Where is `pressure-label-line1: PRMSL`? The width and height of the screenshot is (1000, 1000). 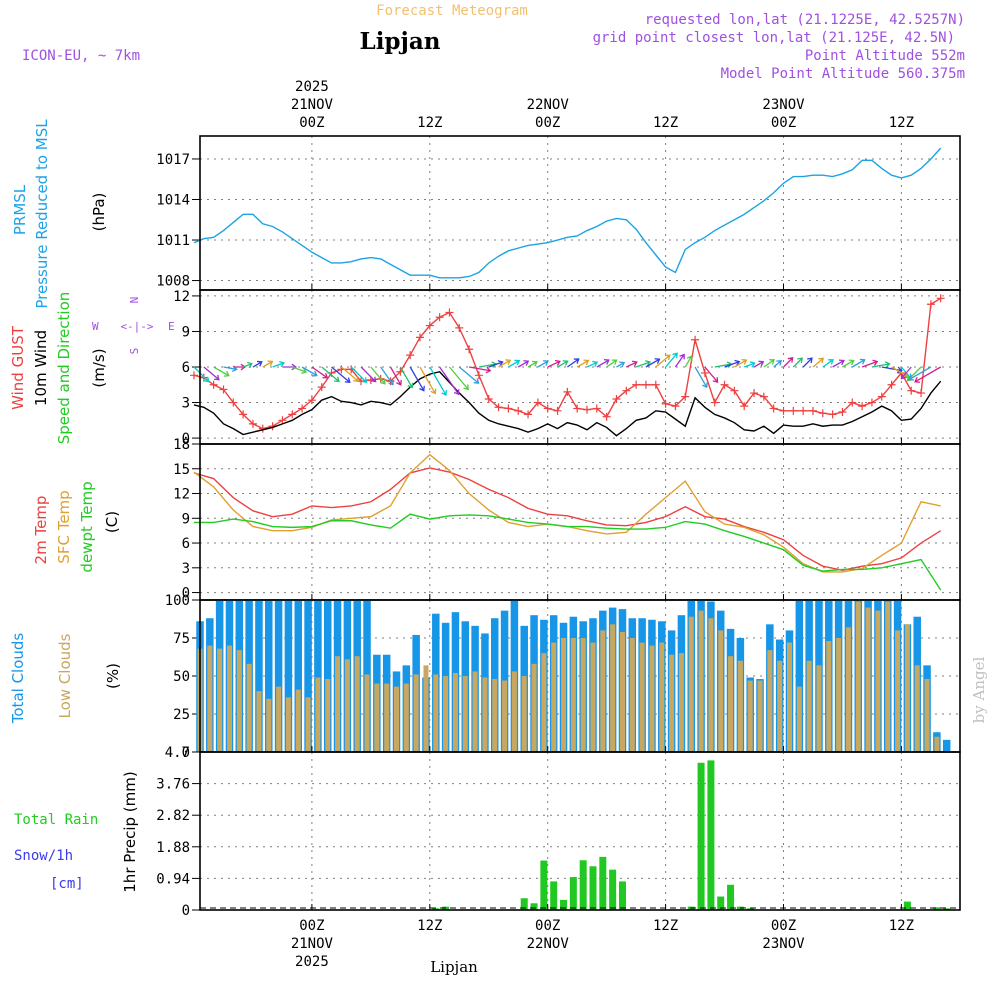
pressure-label-line1: PRMSL is located at coordinates (20, 209).